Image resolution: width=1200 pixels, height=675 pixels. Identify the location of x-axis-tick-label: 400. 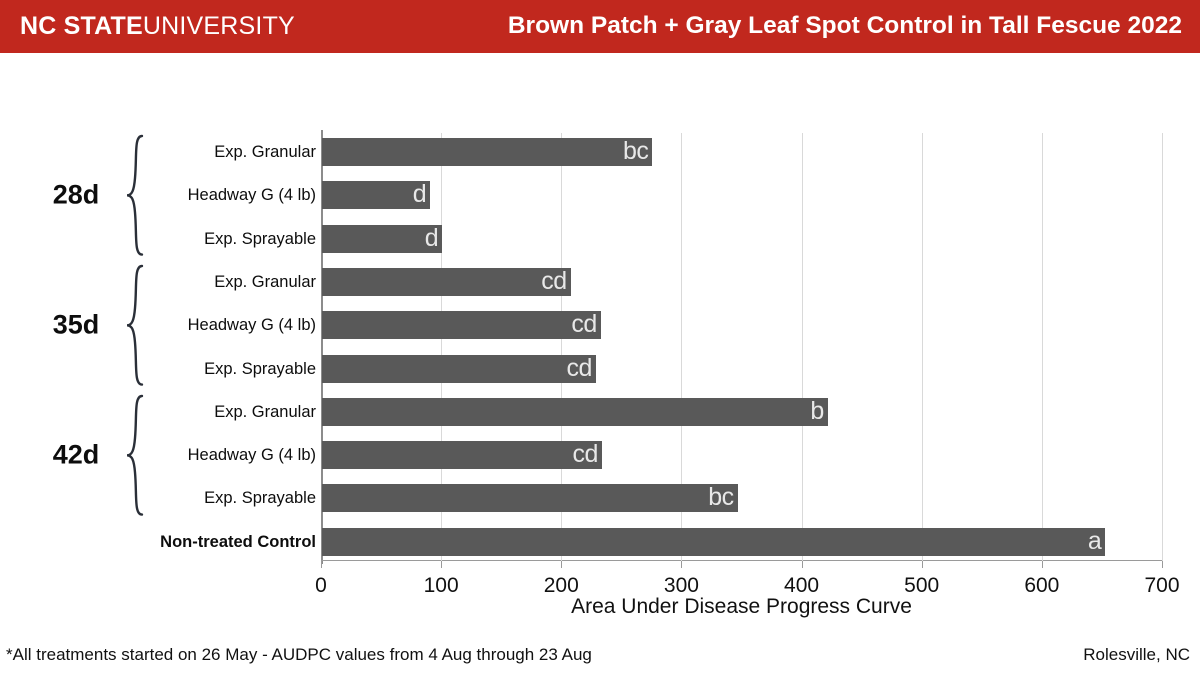
(802, 585).